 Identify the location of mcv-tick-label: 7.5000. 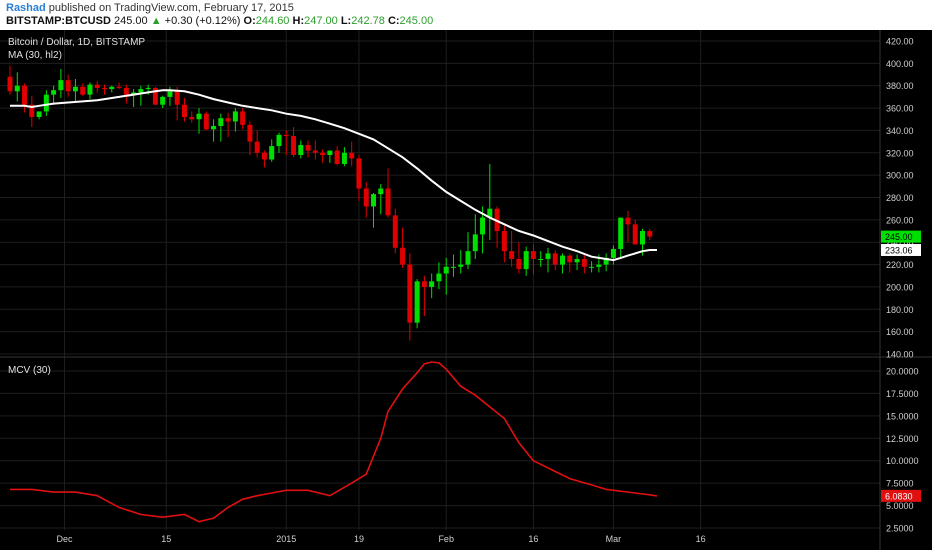
(900, 484).